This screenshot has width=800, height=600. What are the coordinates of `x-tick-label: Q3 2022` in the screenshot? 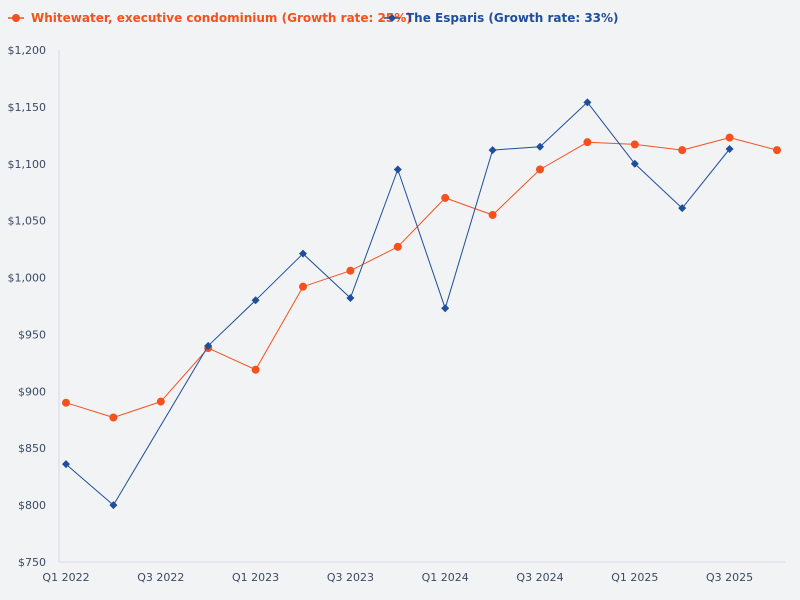 It's located at (160, 577).